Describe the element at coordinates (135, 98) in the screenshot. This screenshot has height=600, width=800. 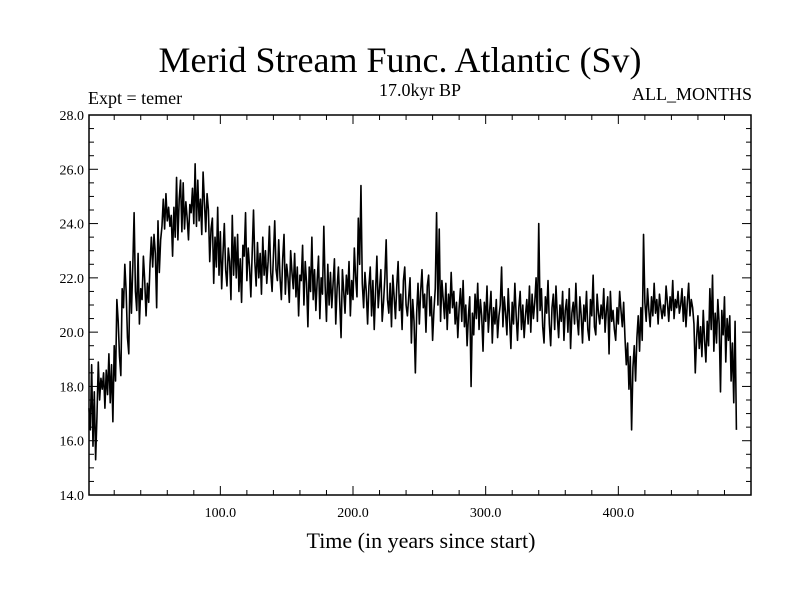
I see `experiment-label: Expt = temer` at that location.